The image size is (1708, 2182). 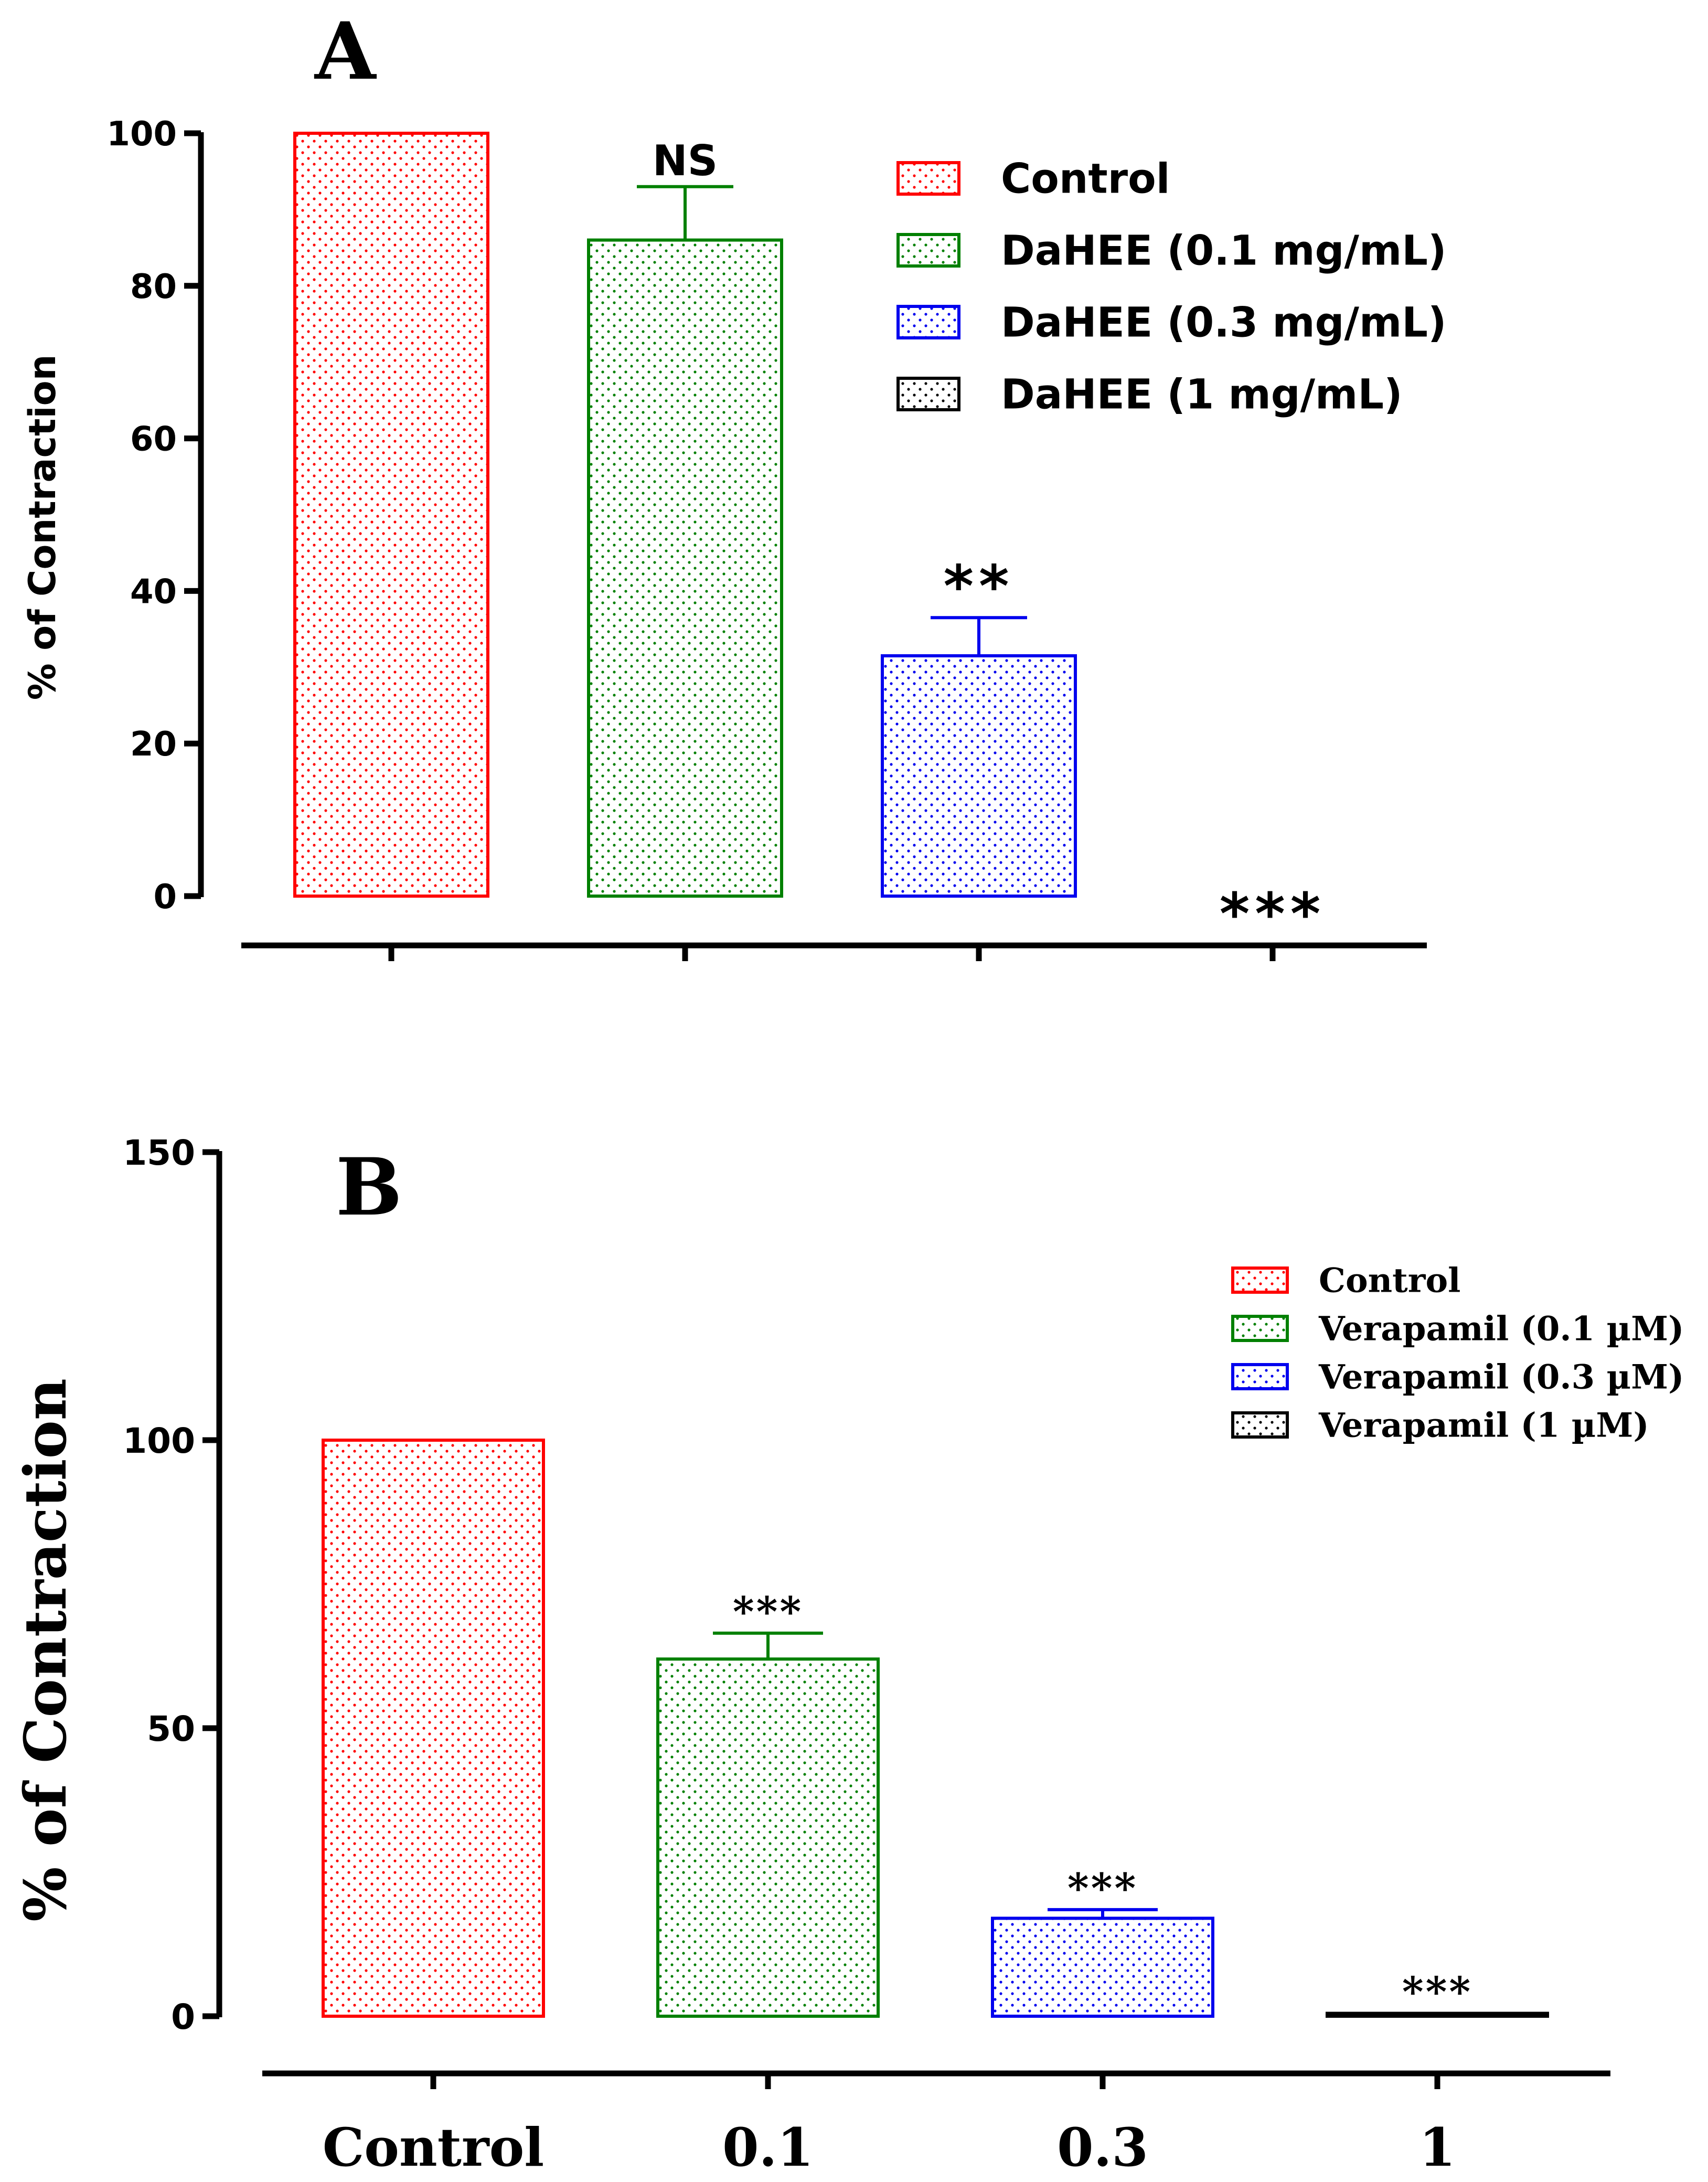 What do you see at coordinates (1437, 2147) in the screenshot?
I see `panel-b-x-tick-label: 1` at bounding box center [1437, 2147].